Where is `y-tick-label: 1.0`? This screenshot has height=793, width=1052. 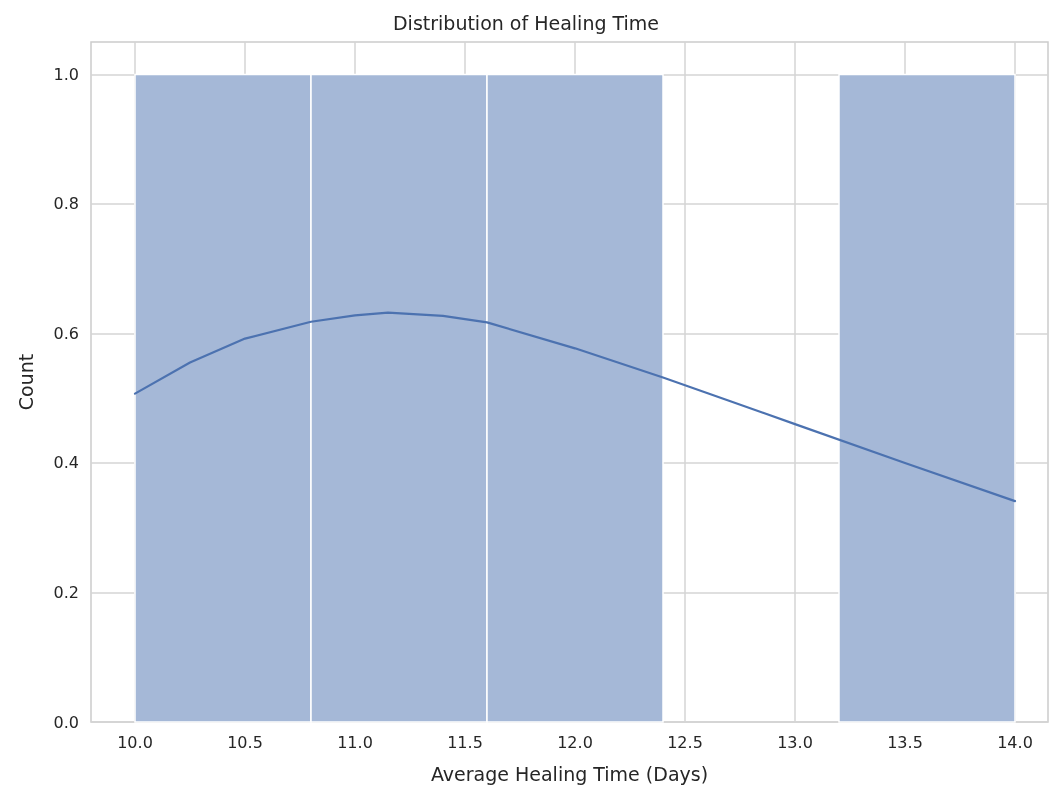 y-tick-label: 1.0 is located at coordinates (66, 74).